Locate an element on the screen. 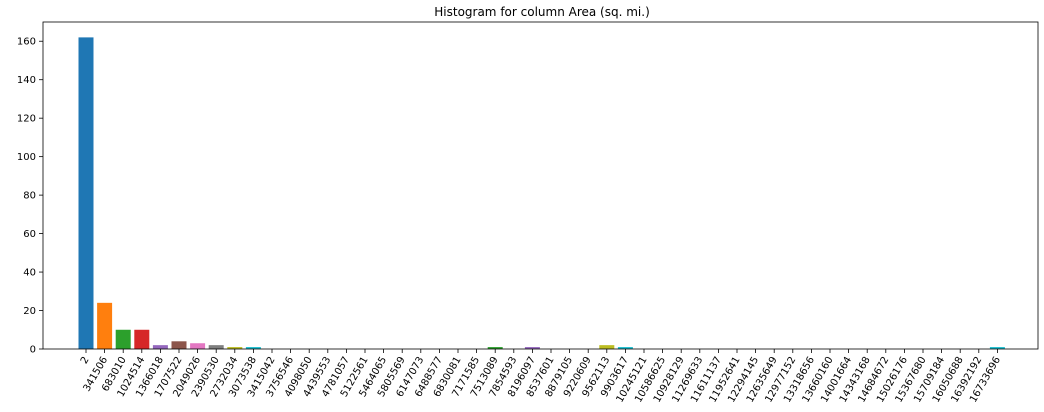  y-tick-label: 60 is located at coordinates (29, 234).